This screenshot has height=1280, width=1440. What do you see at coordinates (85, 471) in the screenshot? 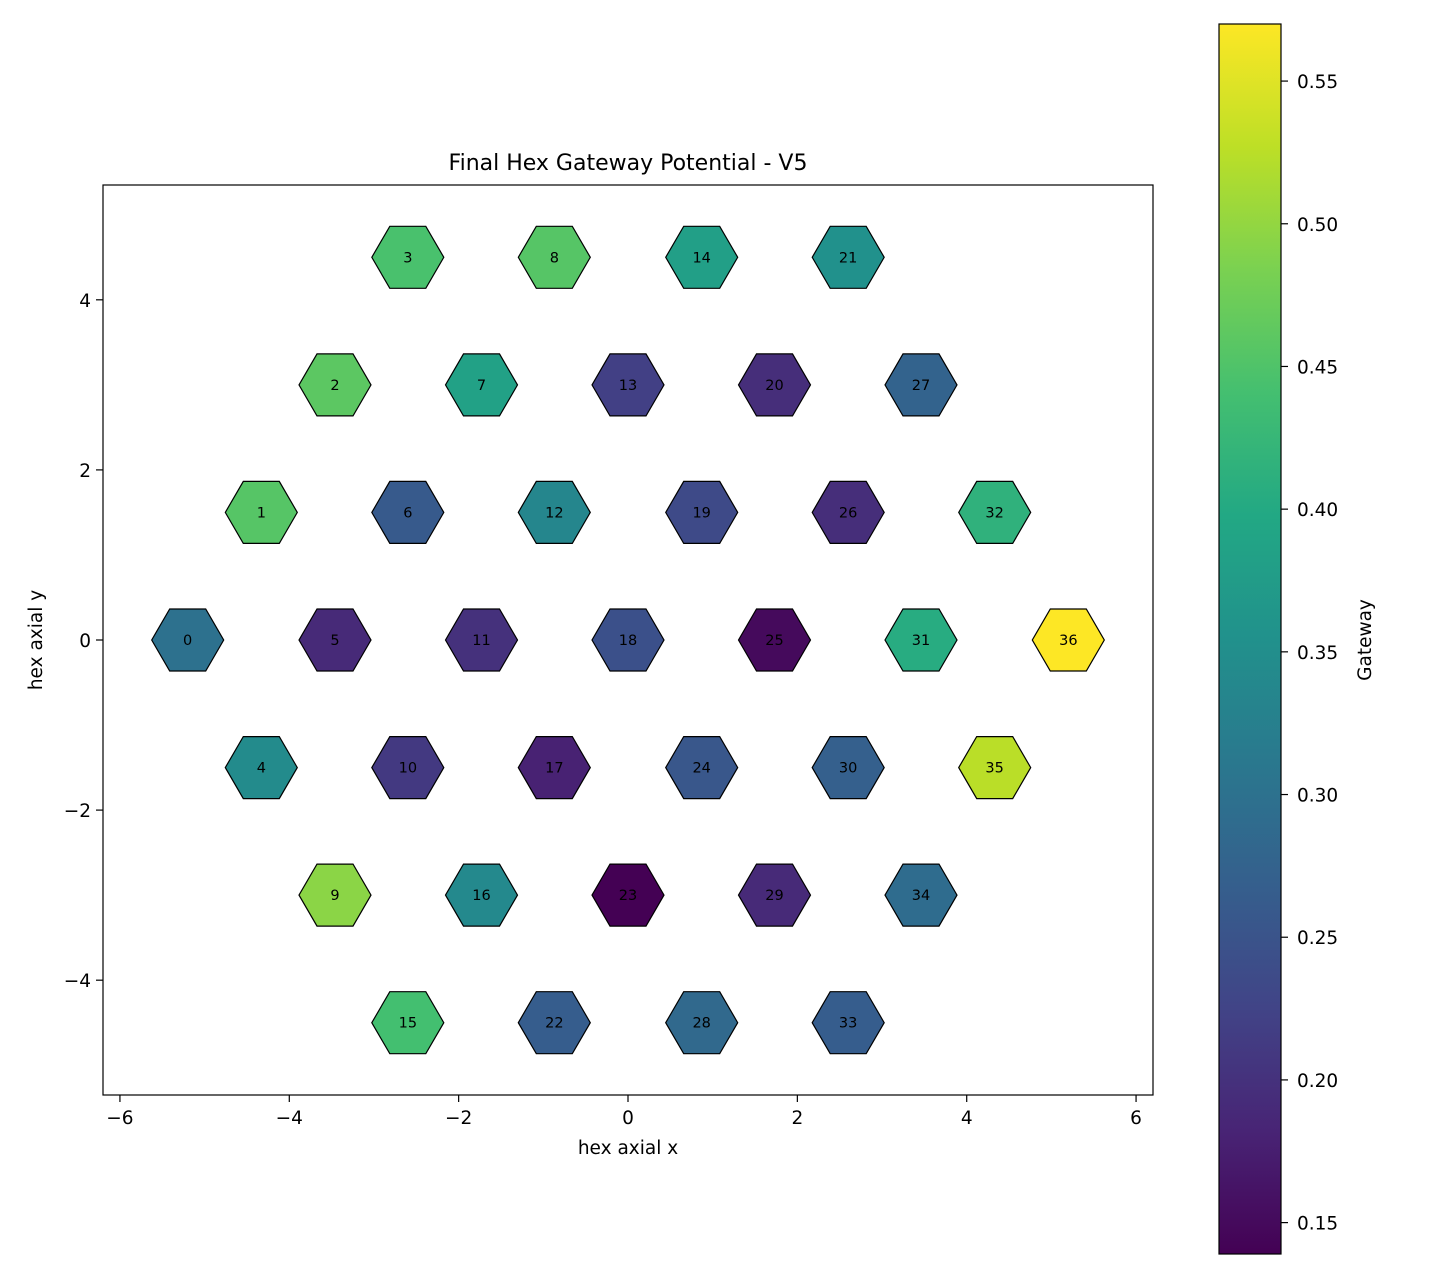
I see `y-tick-label: 2` at bounding box center [85, 471].